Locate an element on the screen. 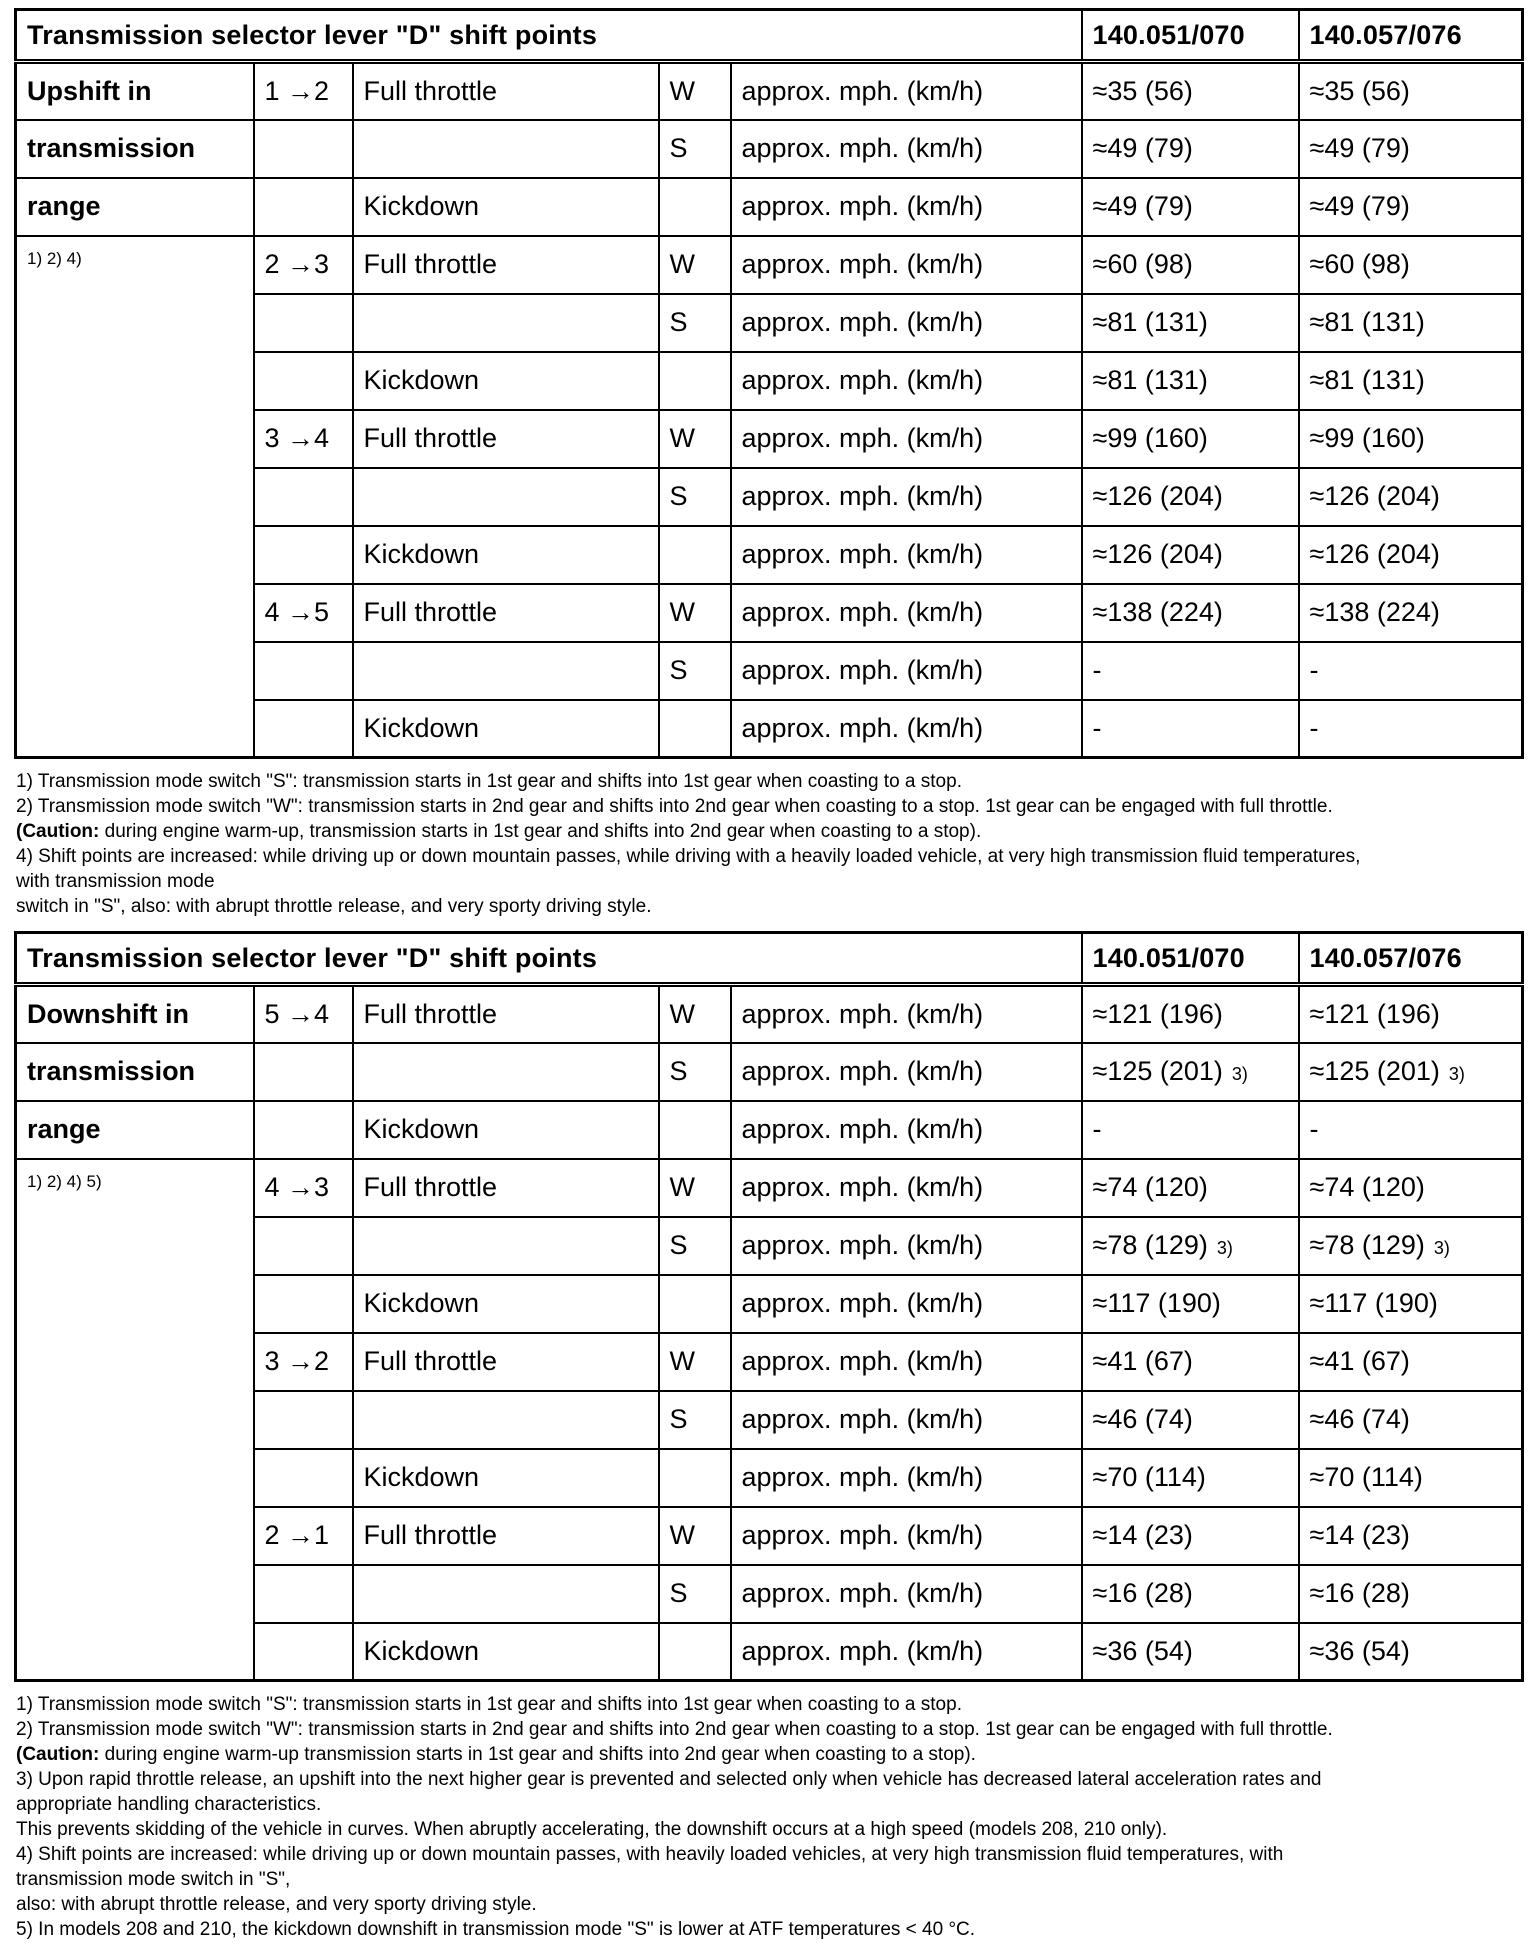  speed-value: ≈81 (131) is located at coordinates (1367, 380).